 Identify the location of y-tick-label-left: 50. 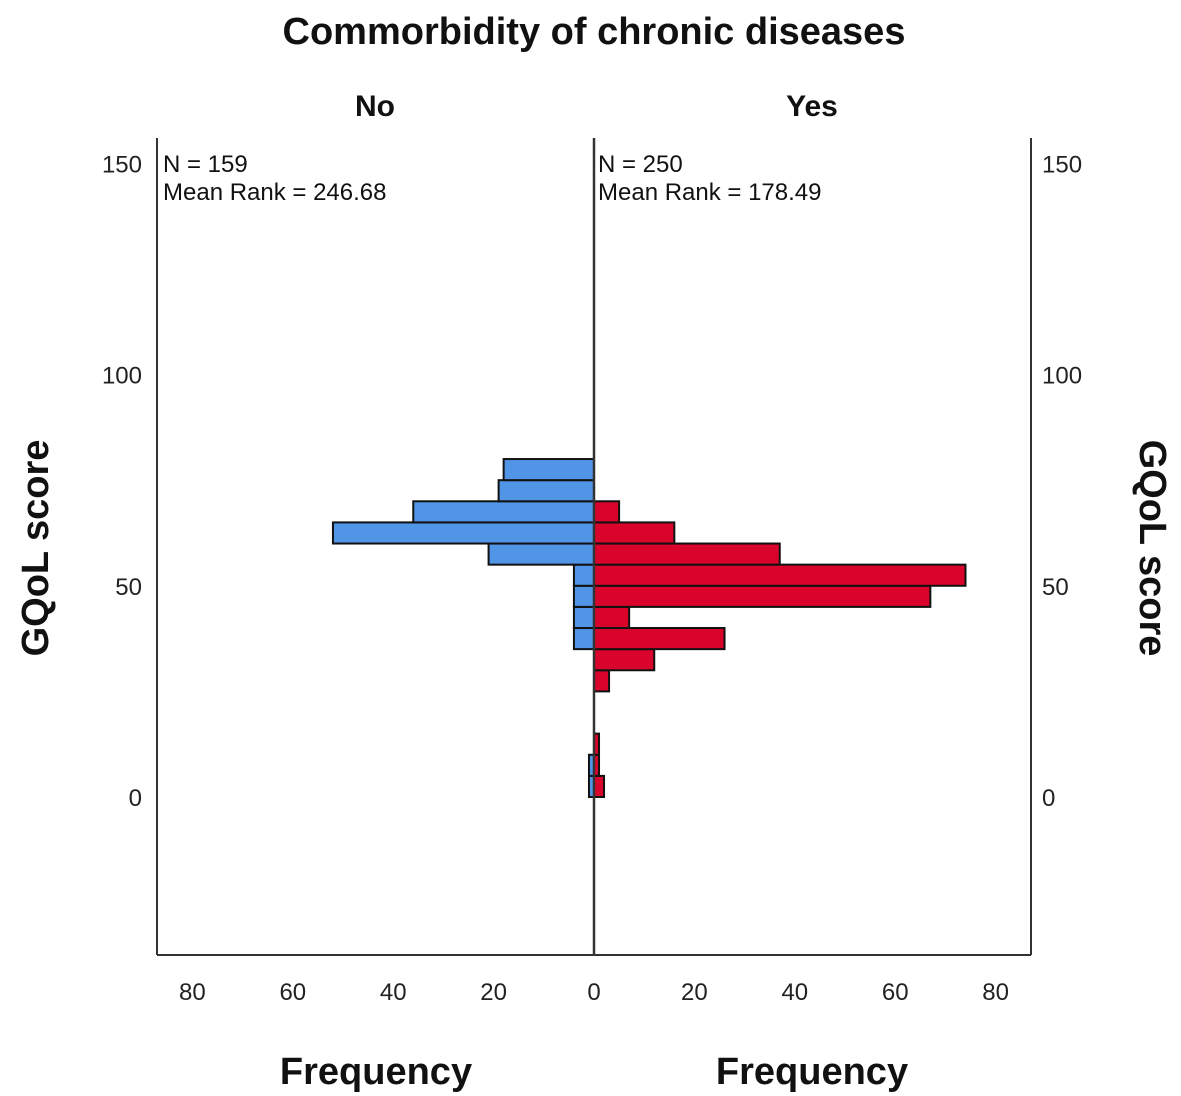
(128, 587).